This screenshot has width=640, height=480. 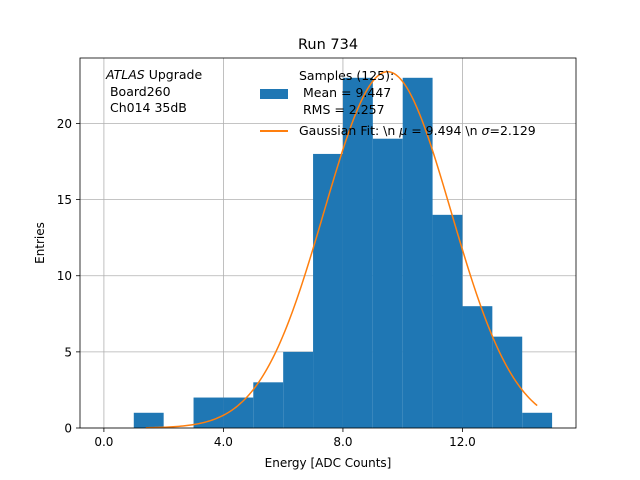 I want to click on x-tick-label: 12.0, so click(x=462, y=442).